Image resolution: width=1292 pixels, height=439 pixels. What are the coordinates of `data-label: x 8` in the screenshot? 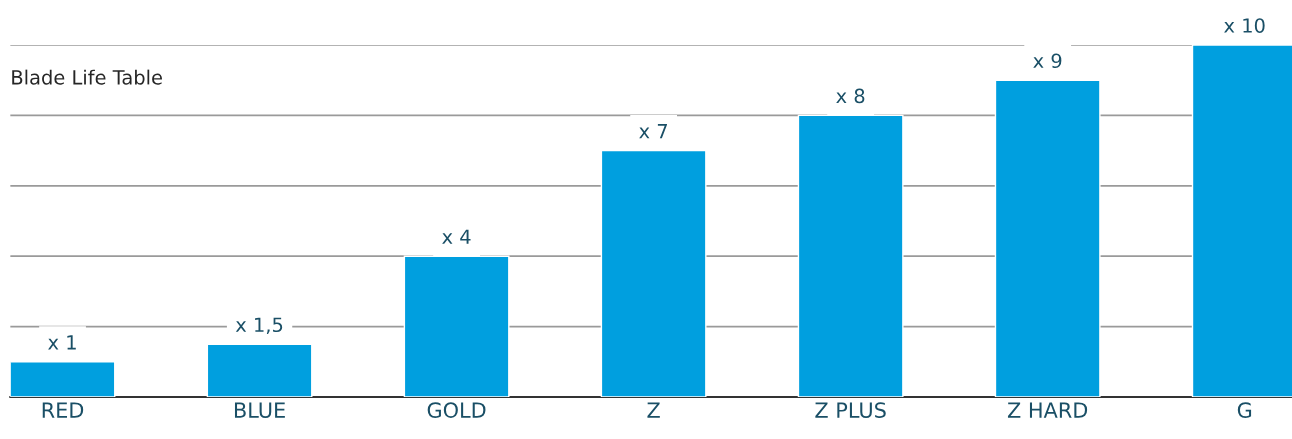 It's located at (850, 96).